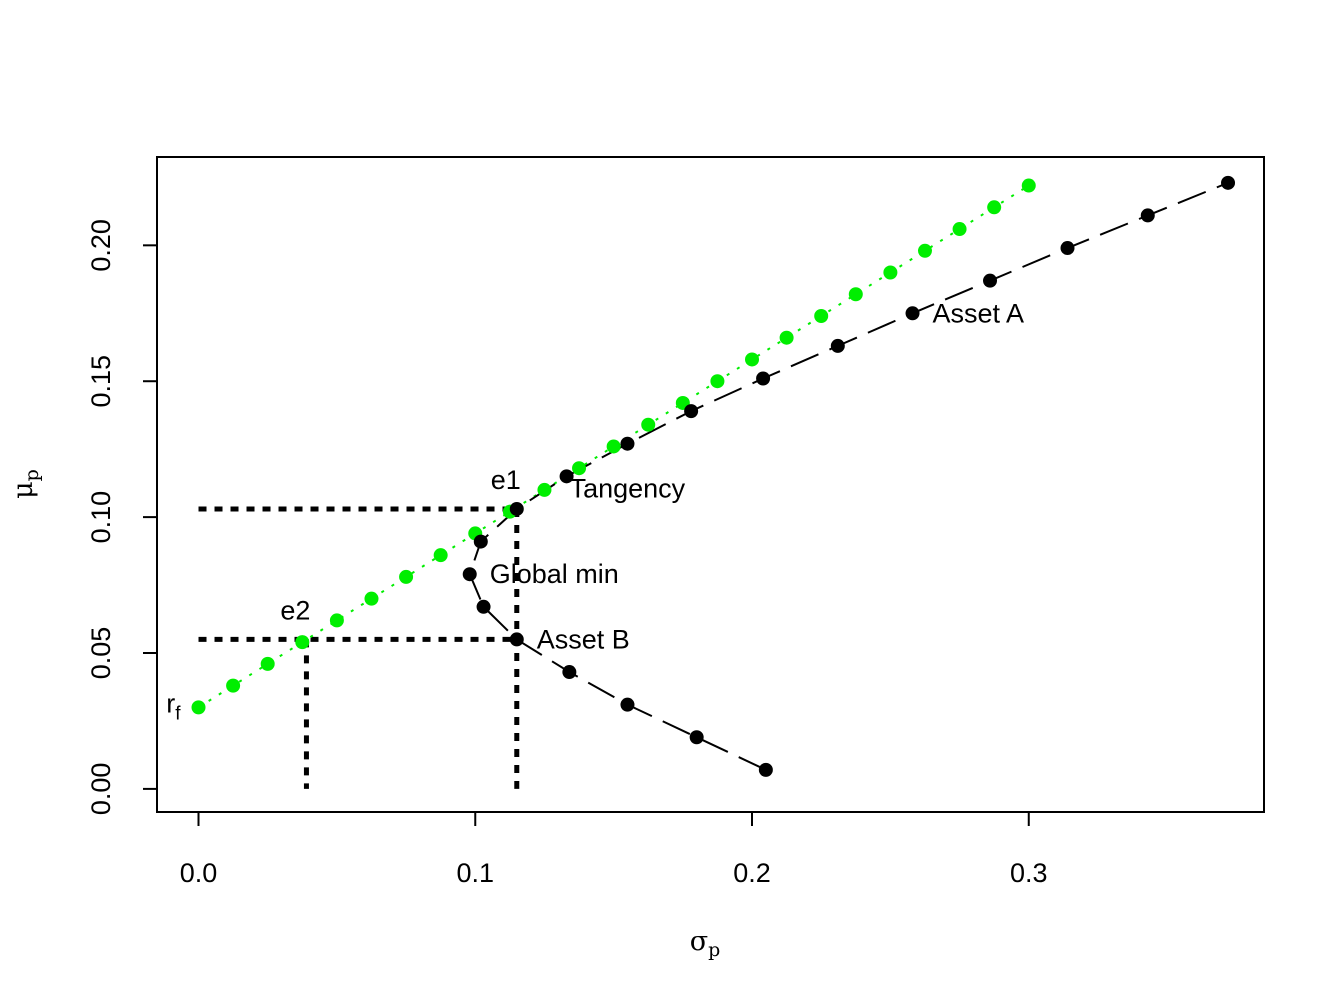 The height and width of the screenshot is (1008, 1344). What do you see at coordinates (101, 653) in the screenshot?
I see `y-tick-label: 0.05` at bounding box center [101, 653].